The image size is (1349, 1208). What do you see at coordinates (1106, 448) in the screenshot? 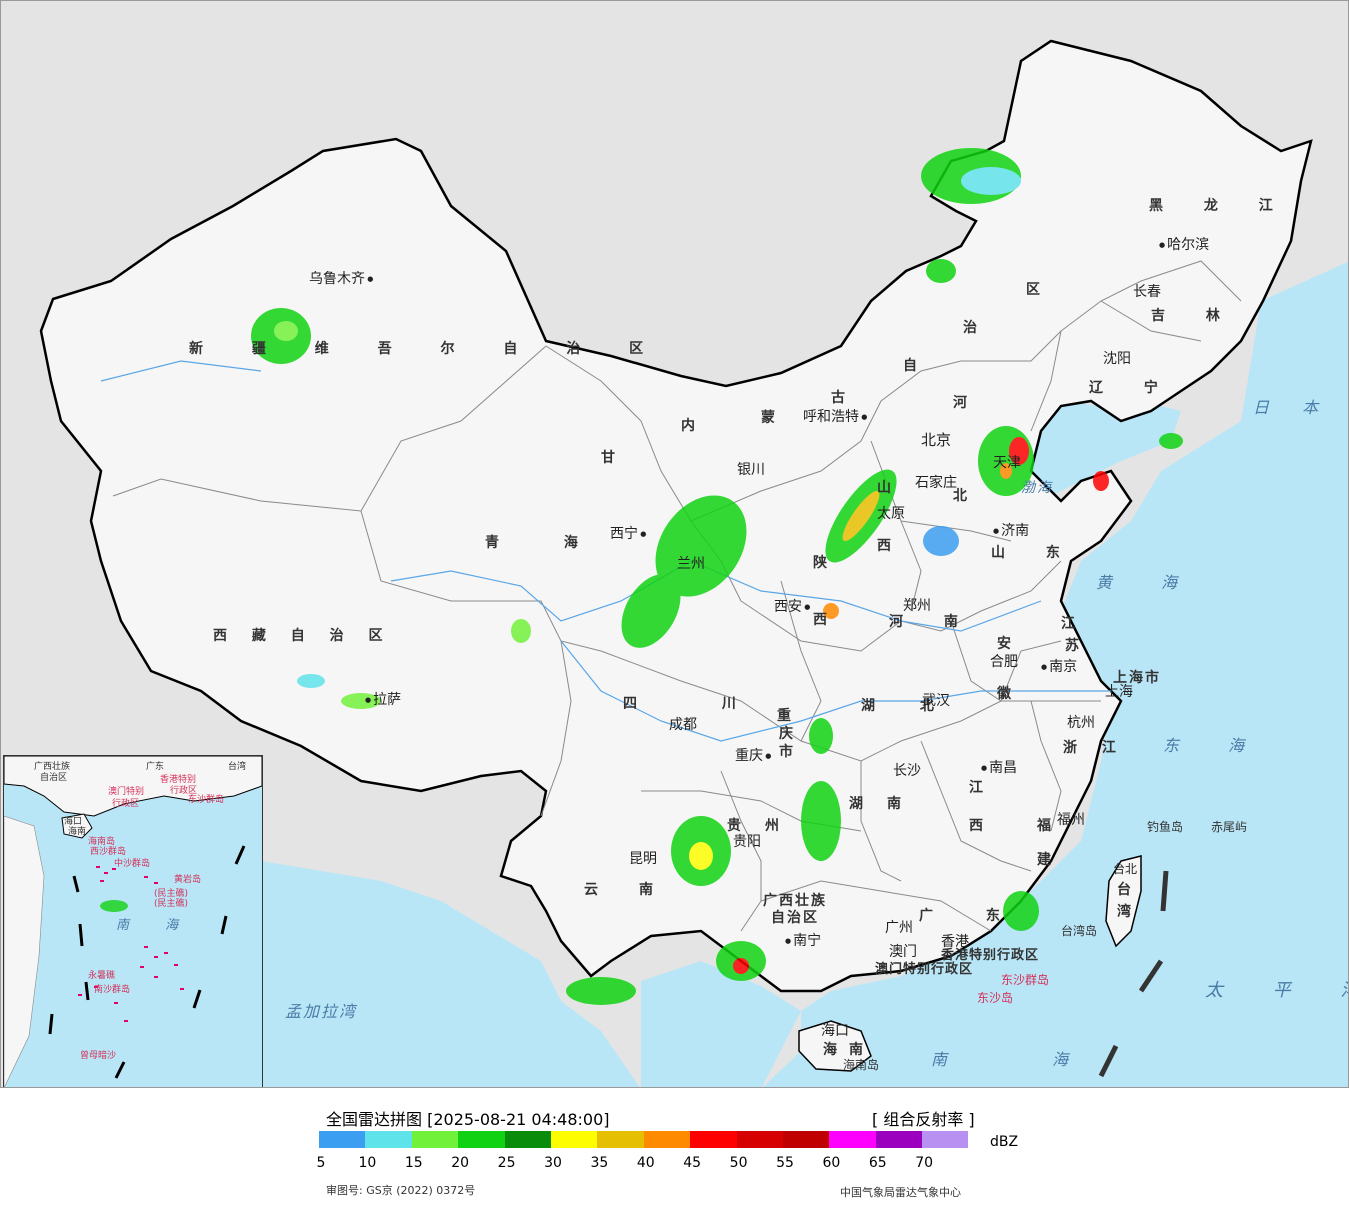
I see `bohai-area` at bounding box center [1106, 448].